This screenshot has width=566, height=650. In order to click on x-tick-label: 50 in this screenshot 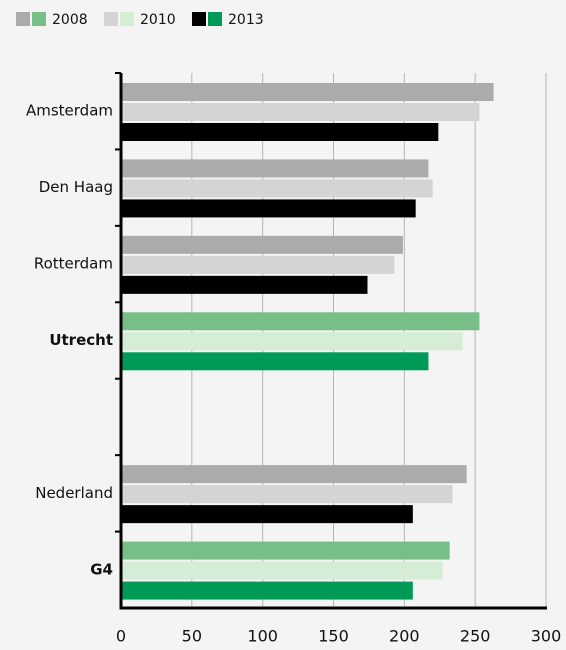, I will do `click(192, 636)`.